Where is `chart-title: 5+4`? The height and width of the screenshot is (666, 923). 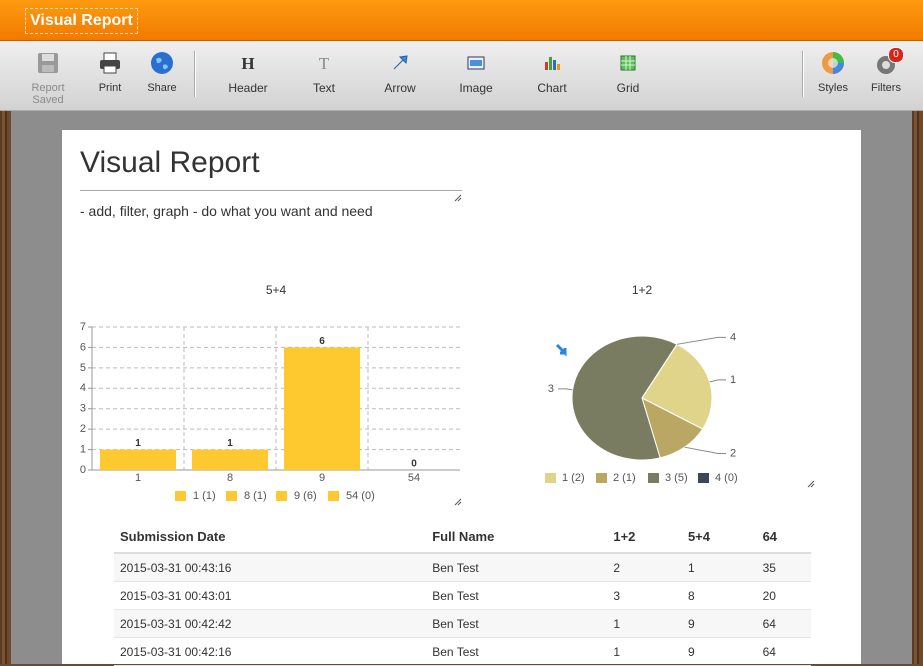
chart-title: 5+4 is located at coordinates (276, 290).